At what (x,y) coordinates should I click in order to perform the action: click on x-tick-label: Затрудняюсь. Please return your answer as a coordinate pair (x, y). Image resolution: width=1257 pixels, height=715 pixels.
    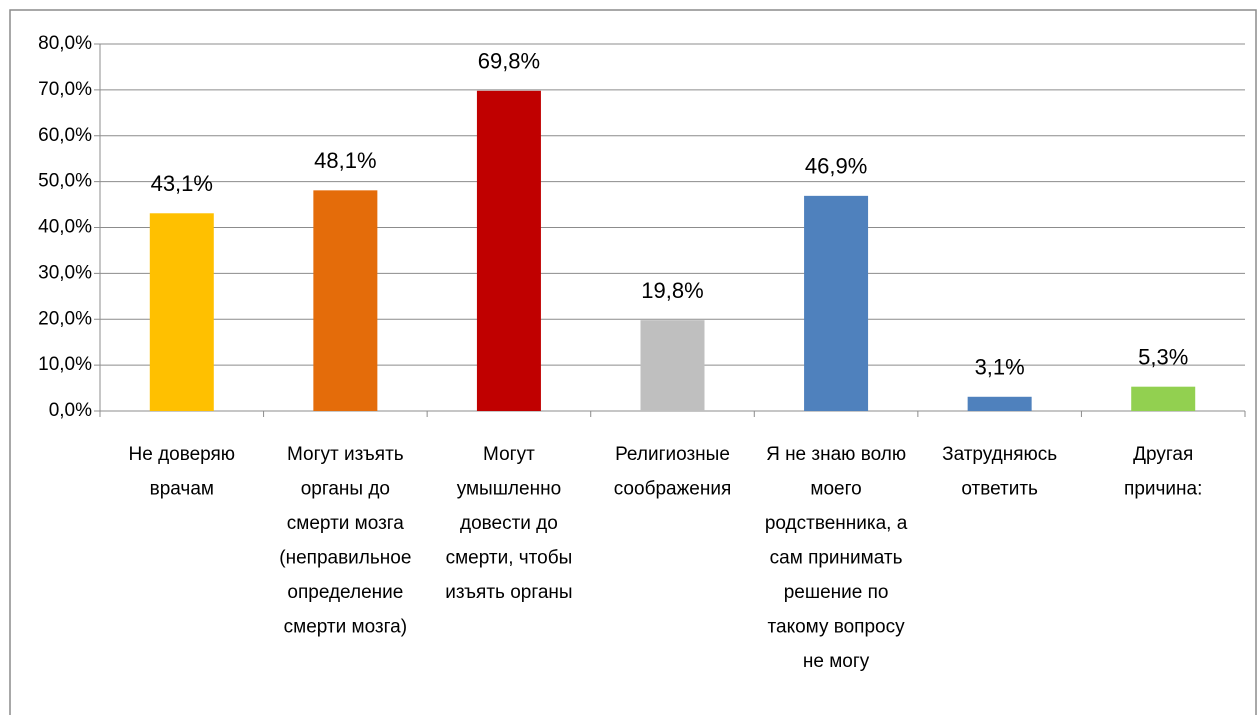
    Looking at the image, I should click on (999, 454).